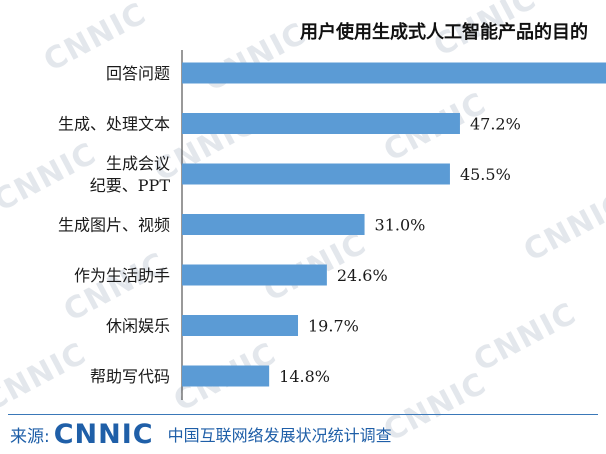 The width and height of the screenshot is (606, 454). Describe the element at coordinates (279, 435) in the screenshot. I see `source-organization: 中国互联网络发展状况统计调查` at that location.